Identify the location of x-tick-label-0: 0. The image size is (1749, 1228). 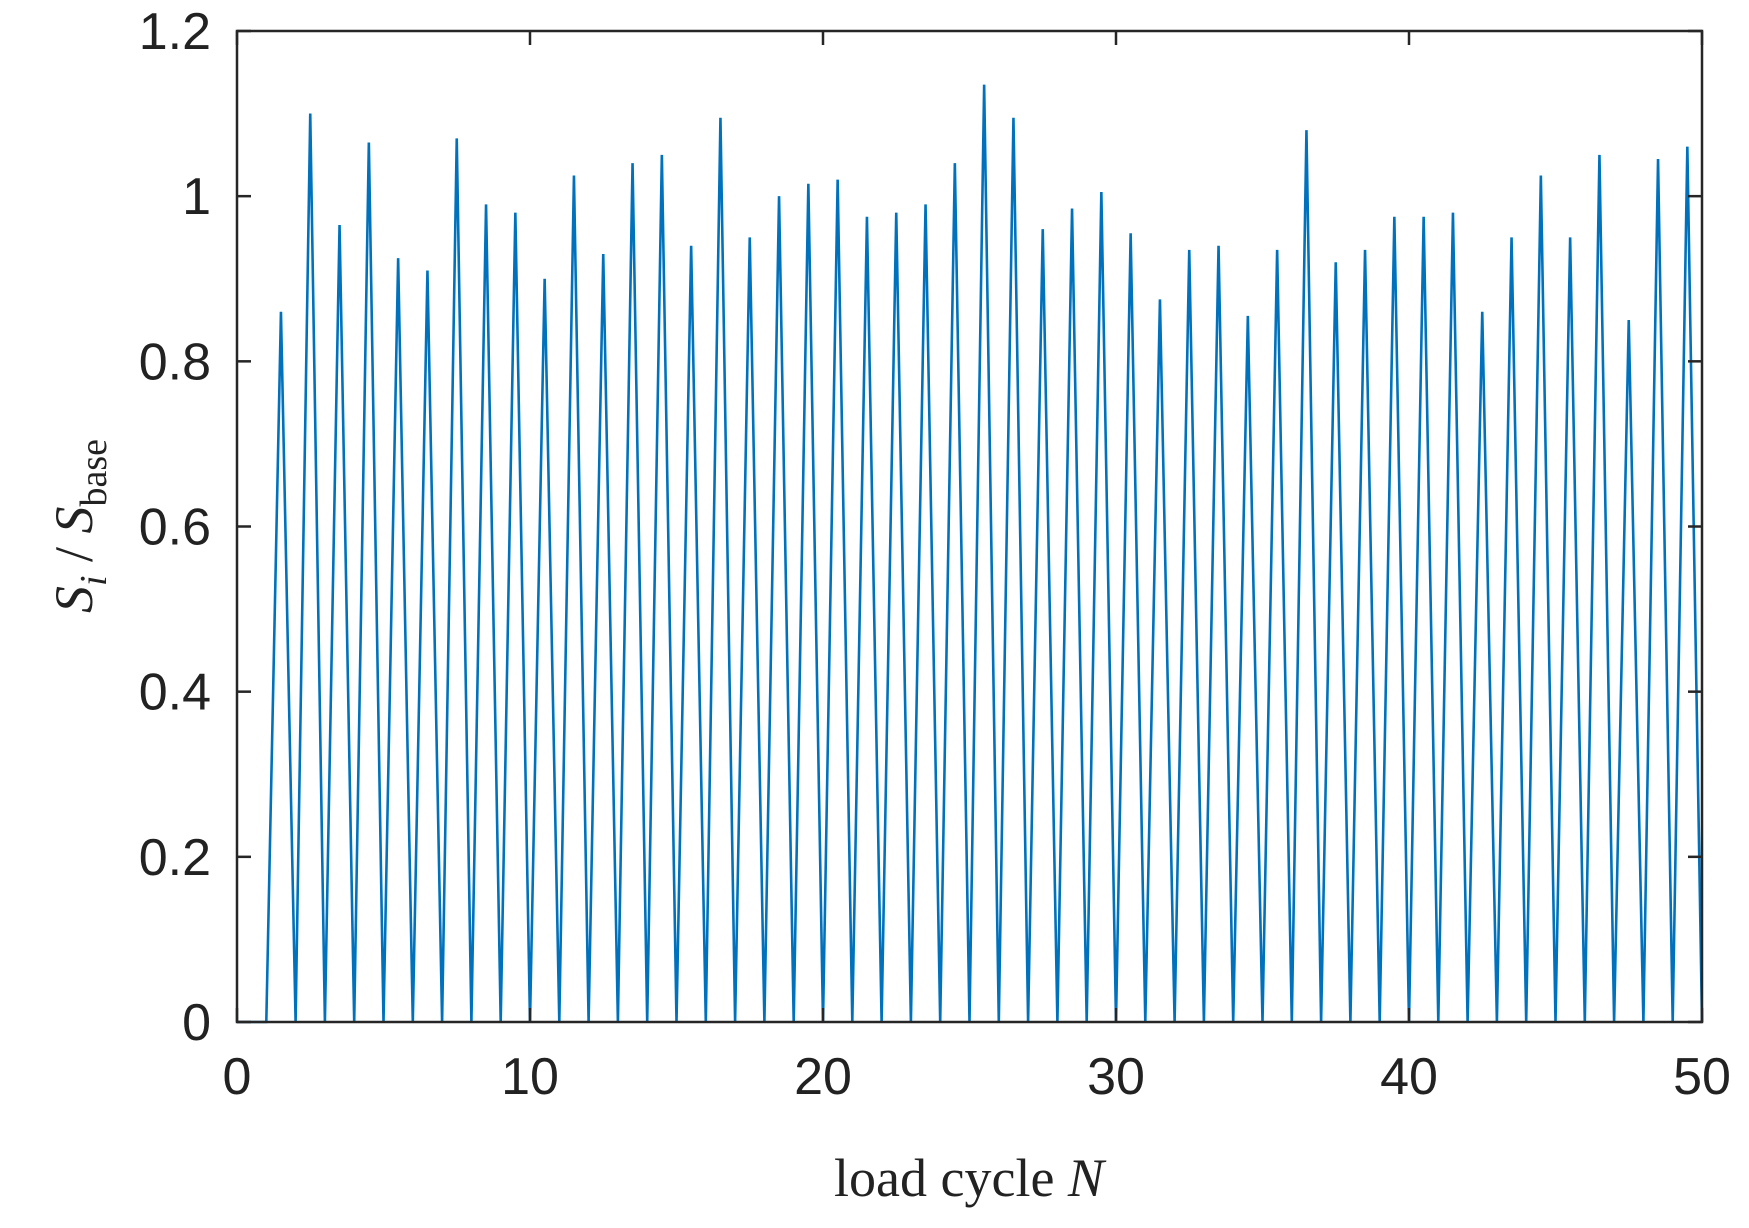
(237, 1077).